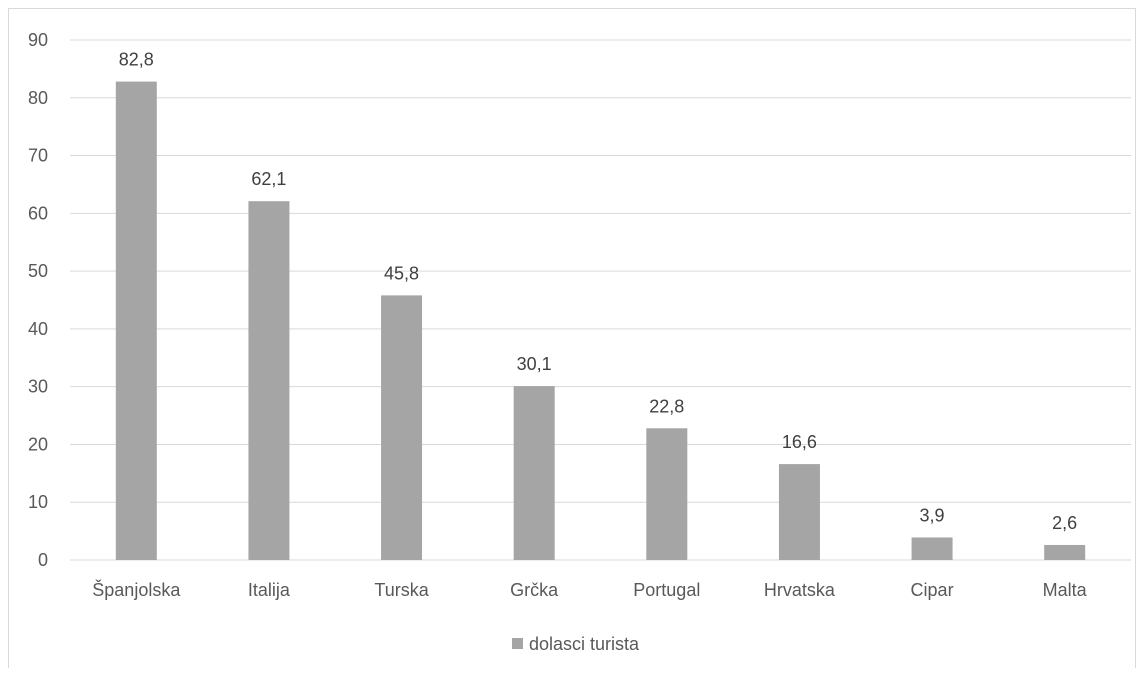  I want to click on data-label-7: 2,6, so click(1064, 523).